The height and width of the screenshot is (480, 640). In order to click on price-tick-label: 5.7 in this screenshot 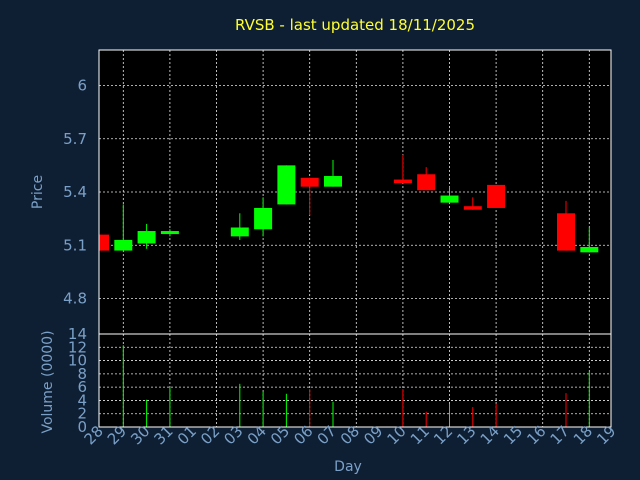, I will do `click(75, 139)`.